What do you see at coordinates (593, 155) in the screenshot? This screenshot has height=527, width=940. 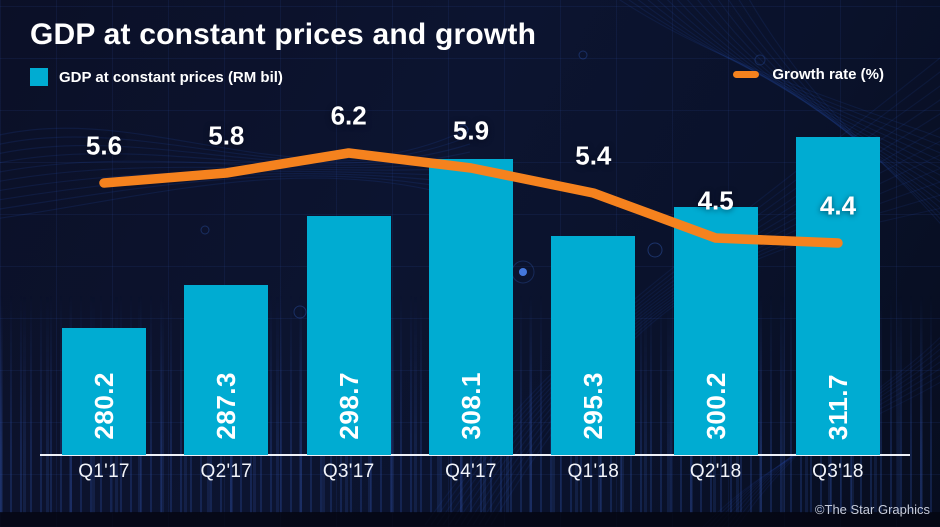 I see `growth-rate-label: 5.4` at bounding box center [593, 155].